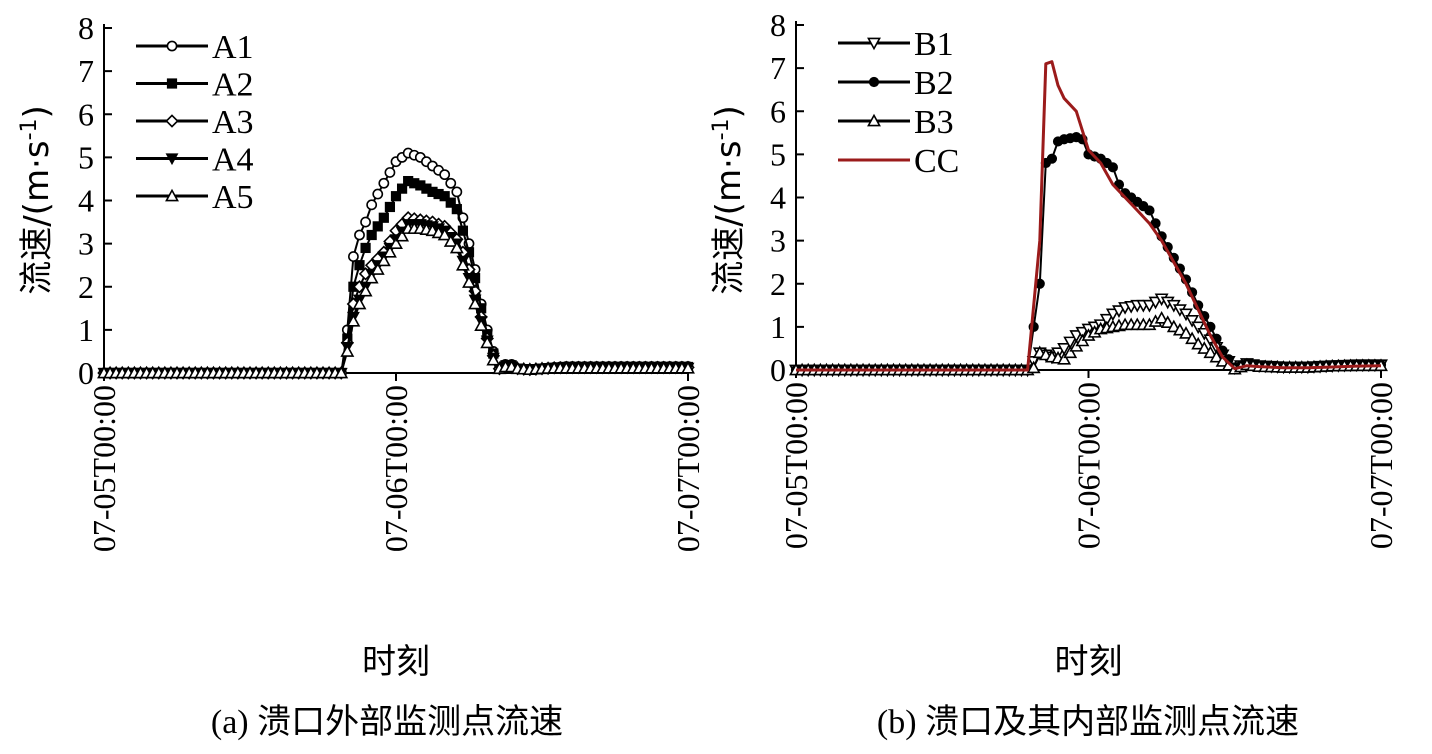  I want to click on legend-entry-B2: B2, so click(896, 83).